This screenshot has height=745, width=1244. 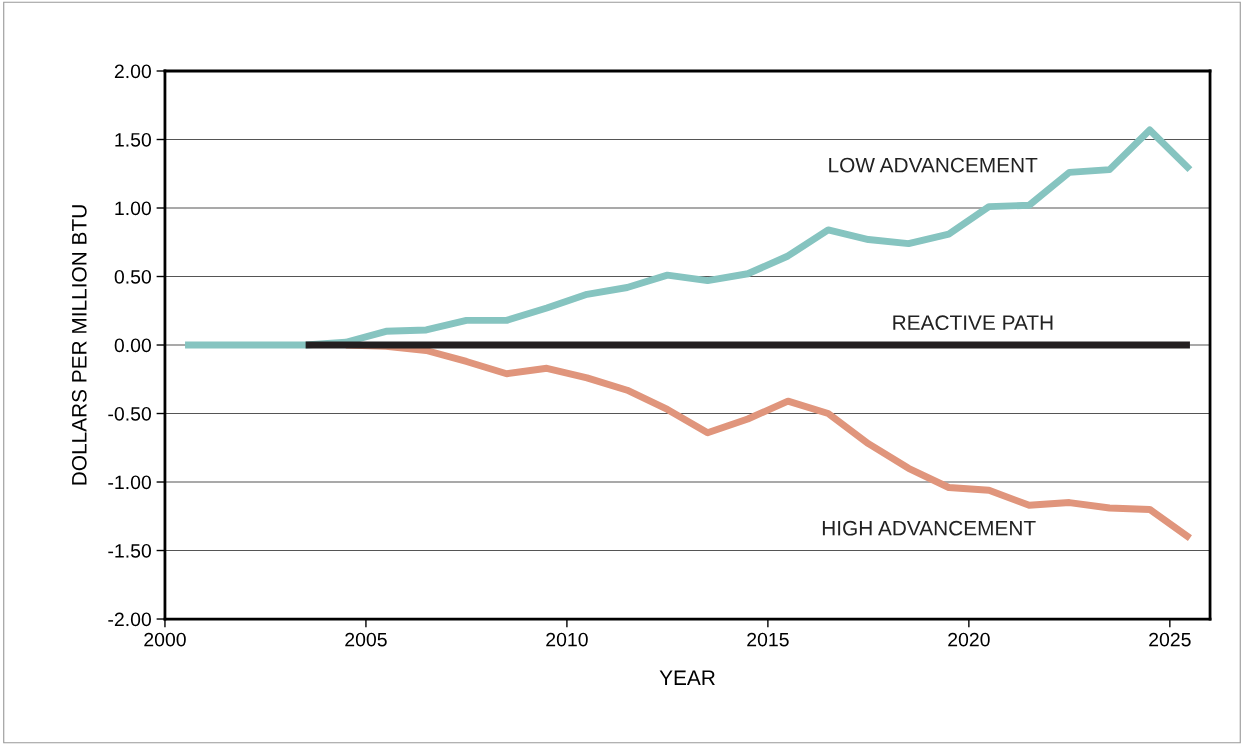 I want to click on x-tick-label: 2005, so click(x=366, y=639).